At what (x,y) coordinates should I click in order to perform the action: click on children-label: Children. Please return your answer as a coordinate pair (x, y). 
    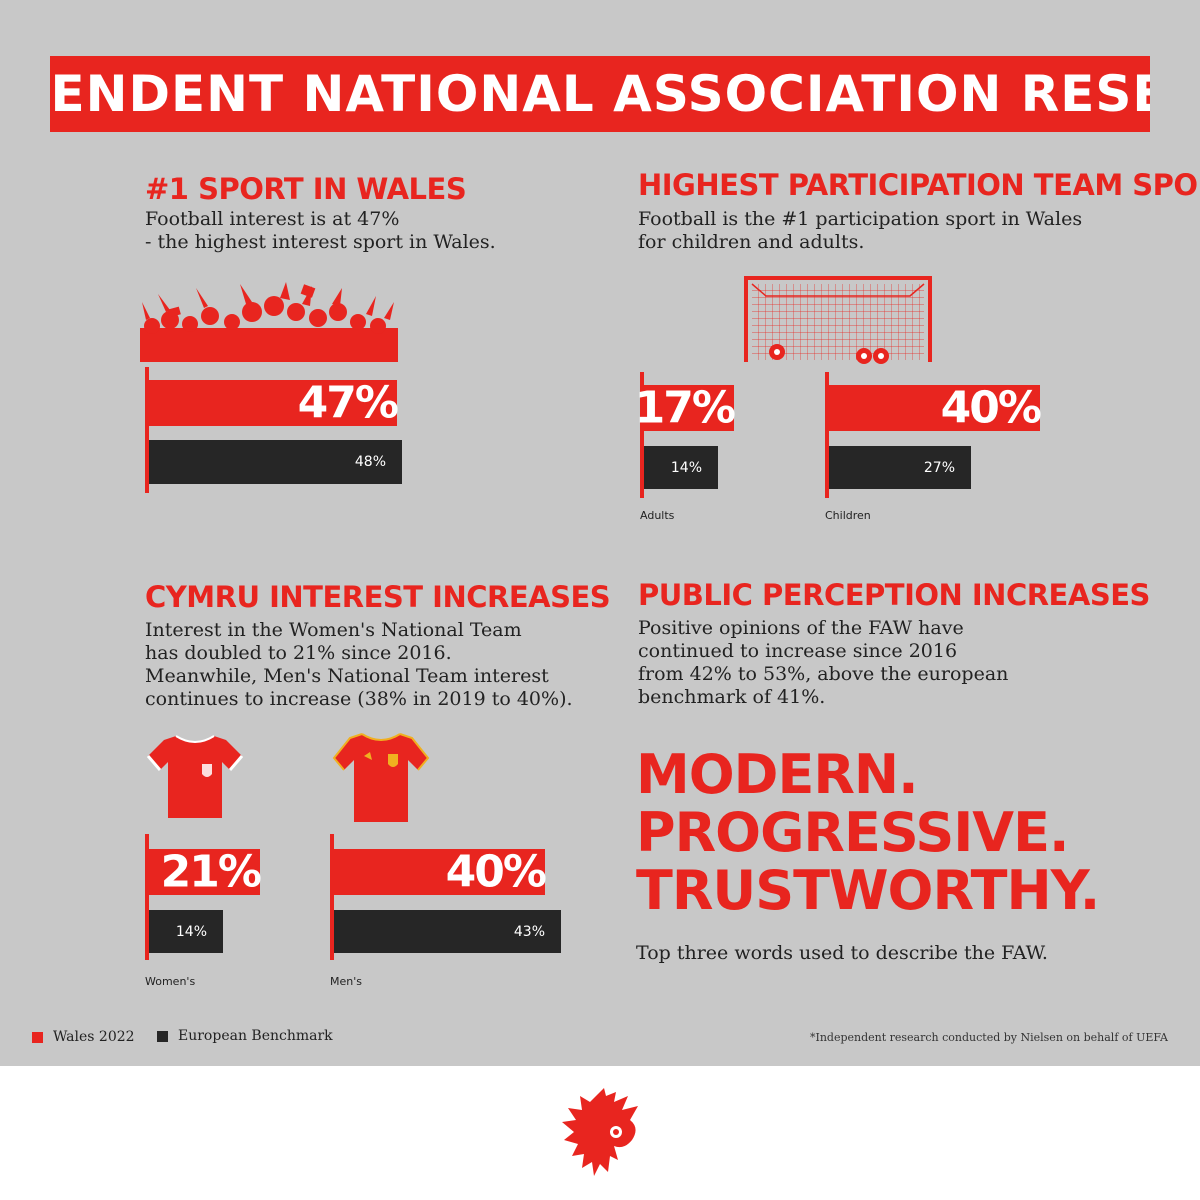
    Looking at the image, I should click on (848, 515).